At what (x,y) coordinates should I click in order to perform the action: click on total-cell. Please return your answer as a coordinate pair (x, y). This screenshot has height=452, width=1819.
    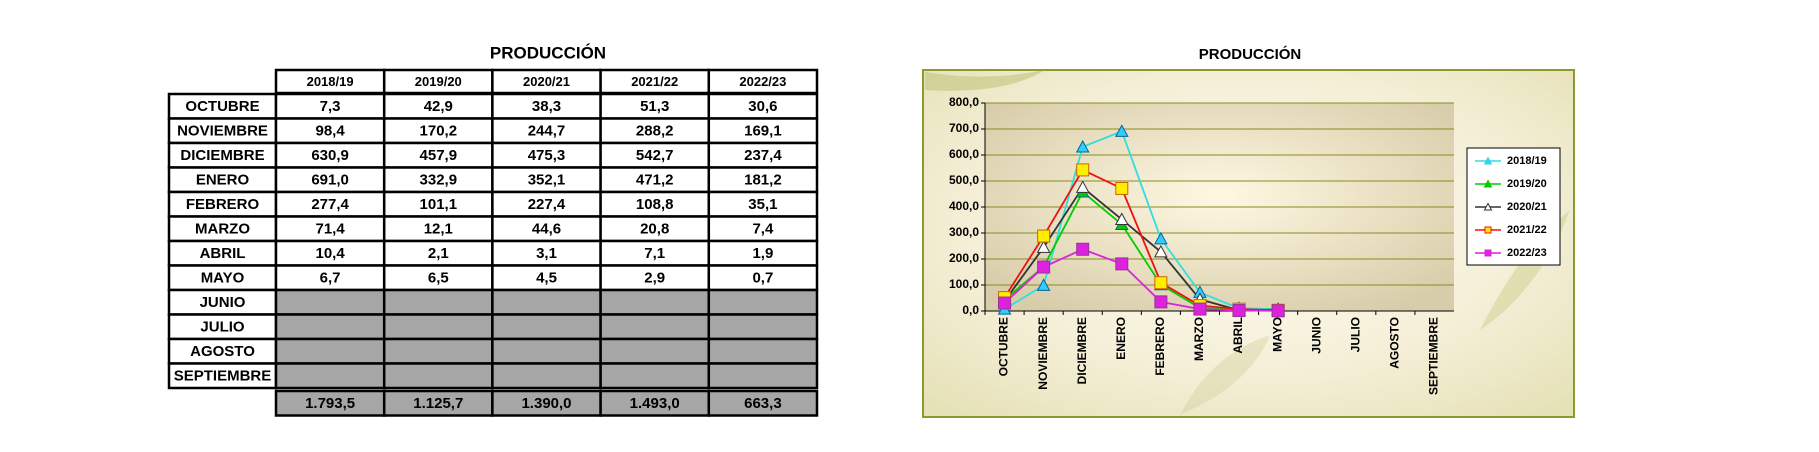
    Looking at the image, I should click on (438, 403).